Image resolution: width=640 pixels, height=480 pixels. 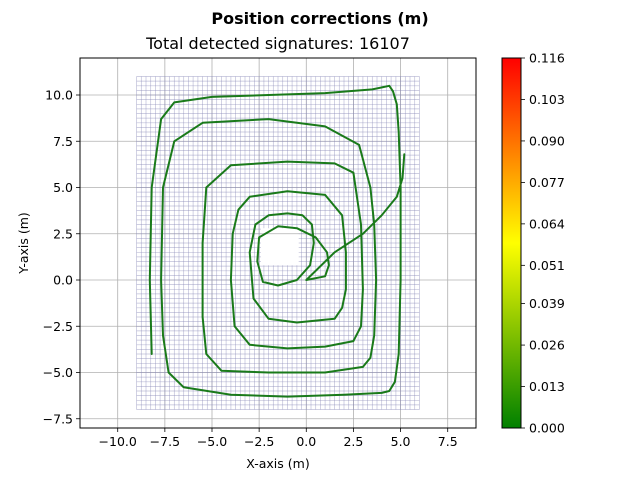 What do you see at coordinates (547, 99) in the screenshot?
I see `colorbar-tick-label: 0.103` at bounding box center [547, 99].